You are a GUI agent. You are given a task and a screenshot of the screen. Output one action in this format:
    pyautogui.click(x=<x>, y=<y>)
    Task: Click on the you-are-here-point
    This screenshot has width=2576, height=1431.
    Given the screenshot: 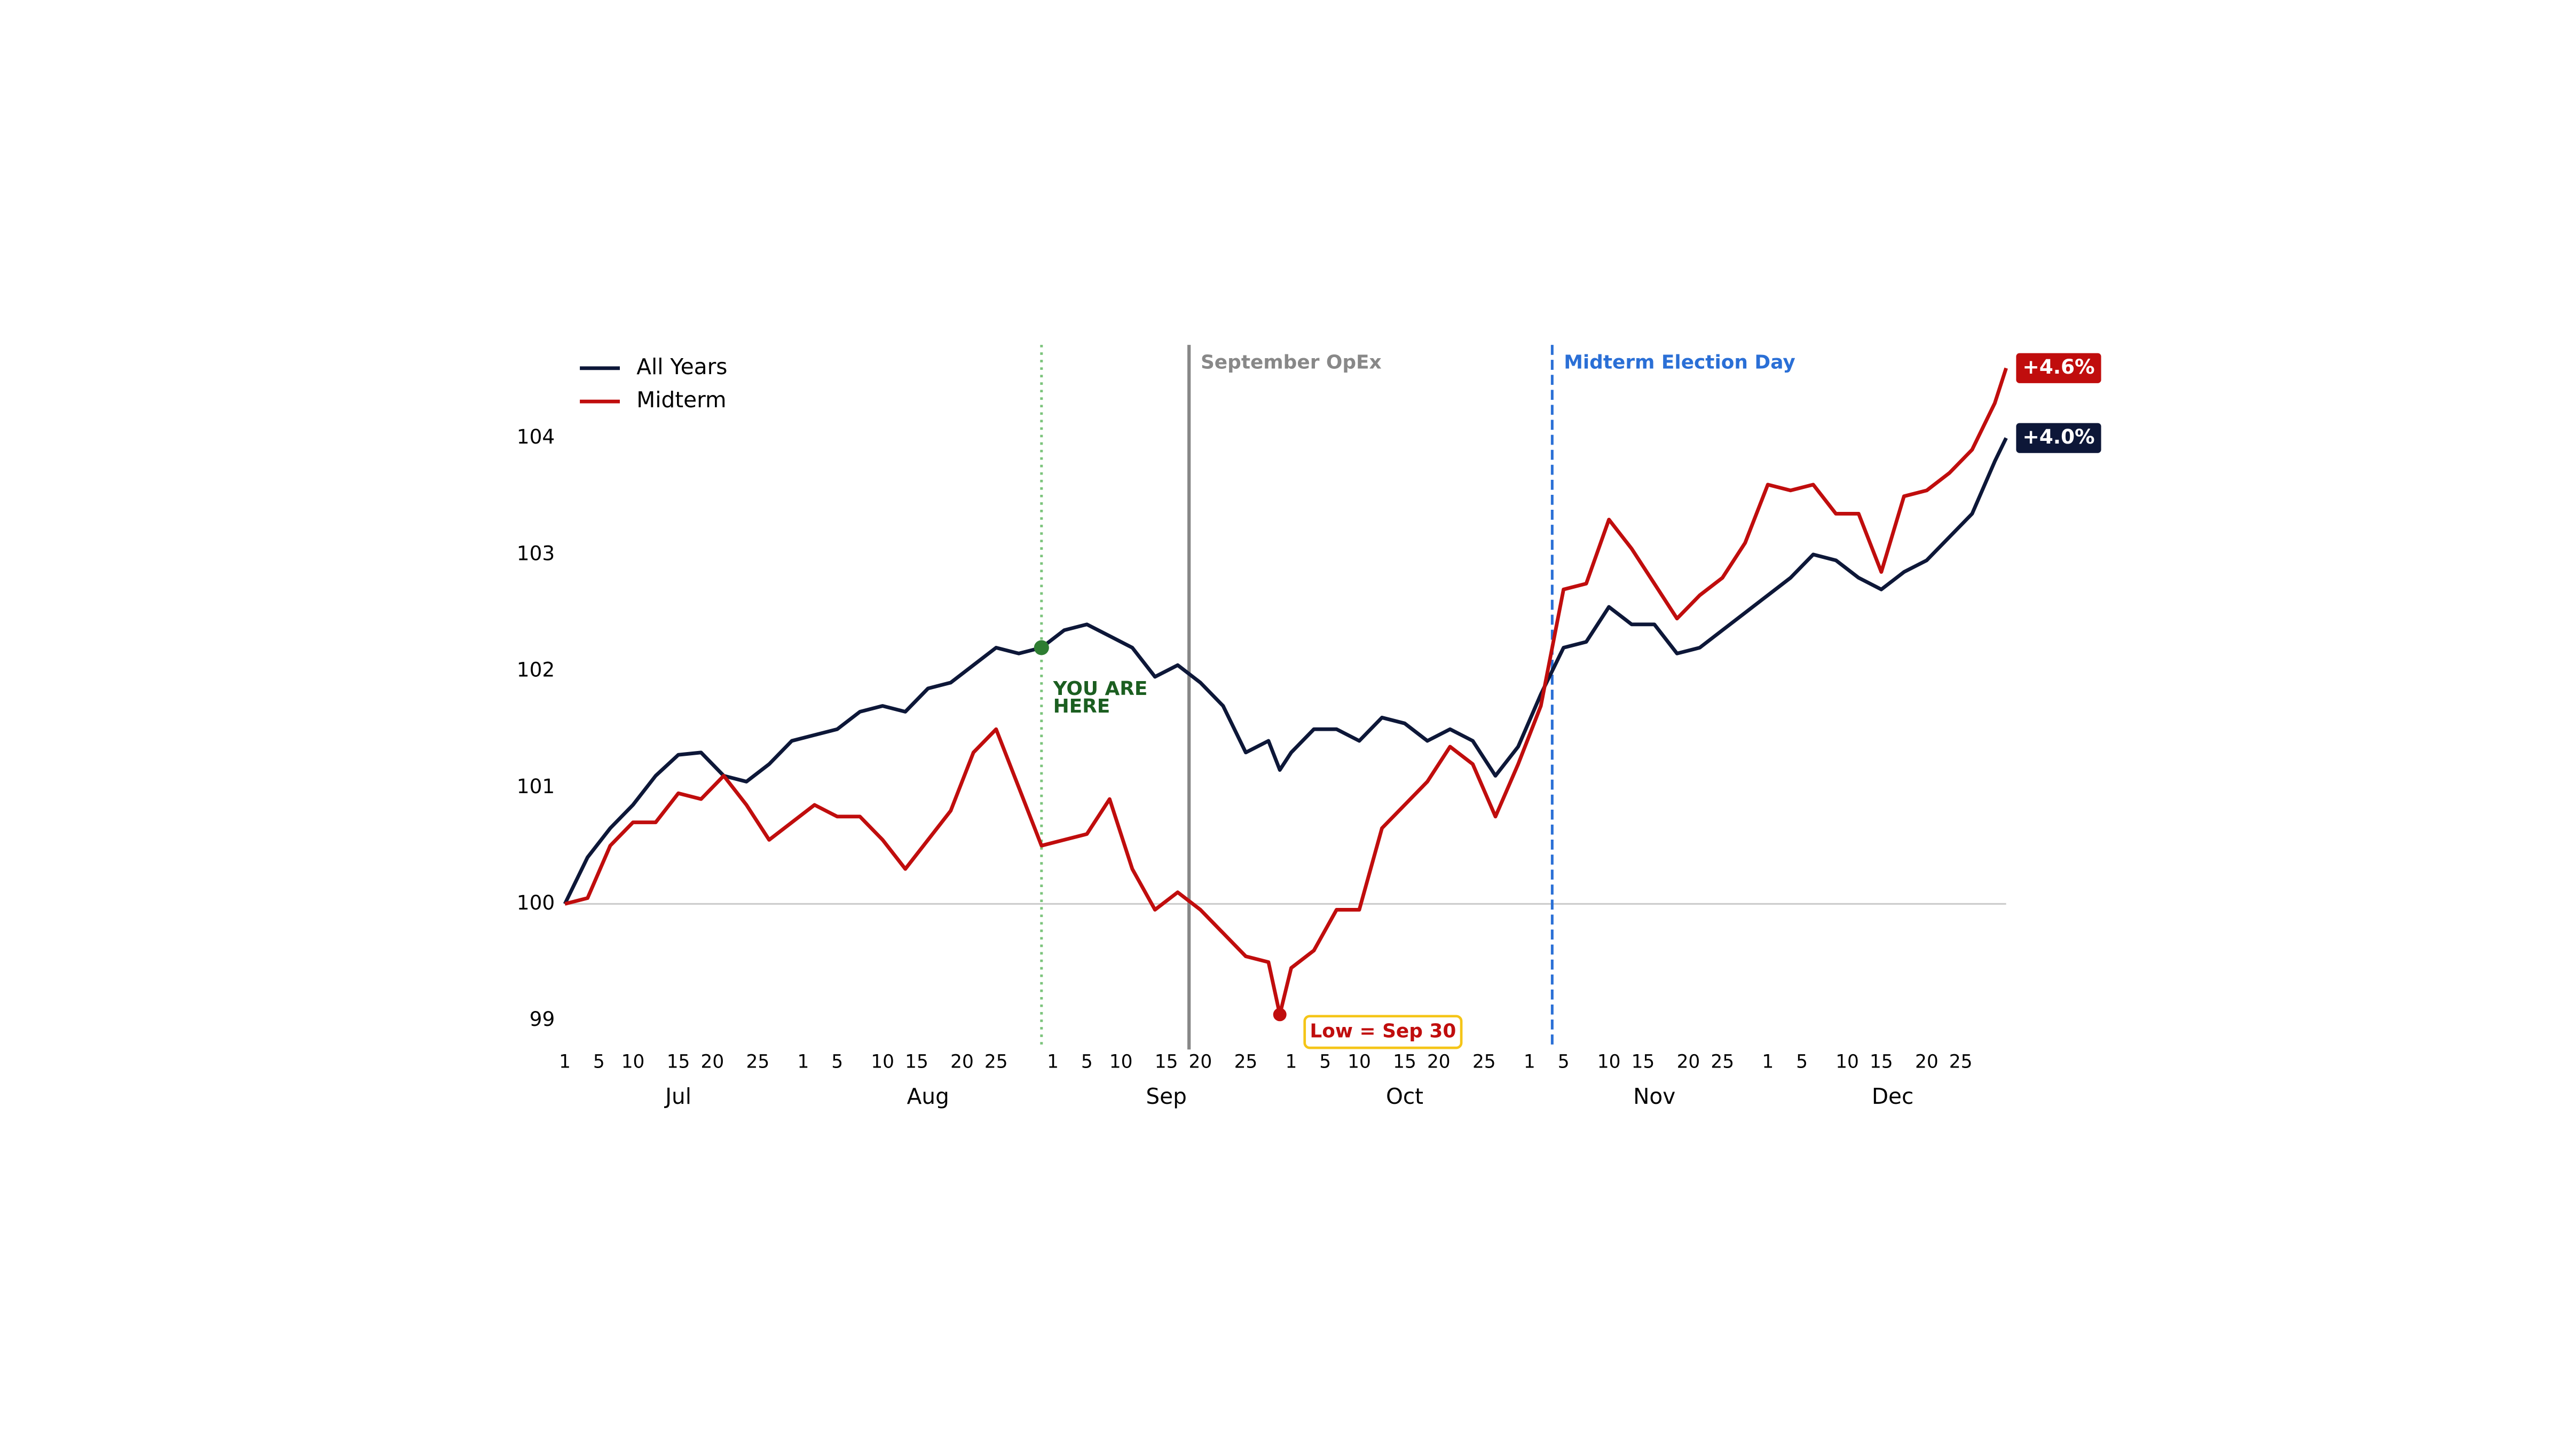 What is the action you would take?
    pyautogui.click(x=1041, y=647)
    